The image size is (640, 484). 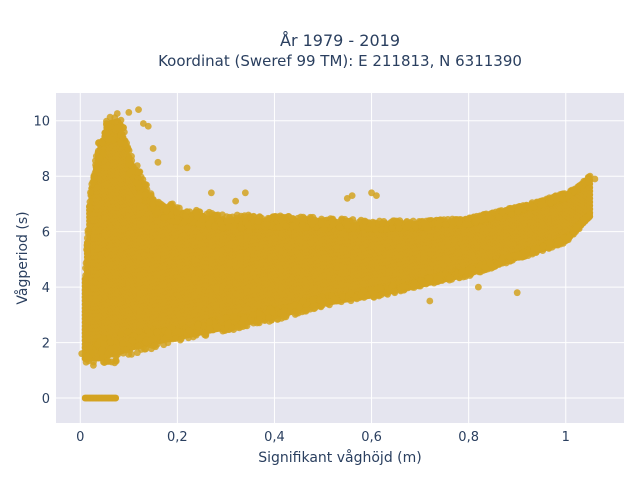 I want to click on chart-title: År 1979 - 2019, so click(x=340, y=40).